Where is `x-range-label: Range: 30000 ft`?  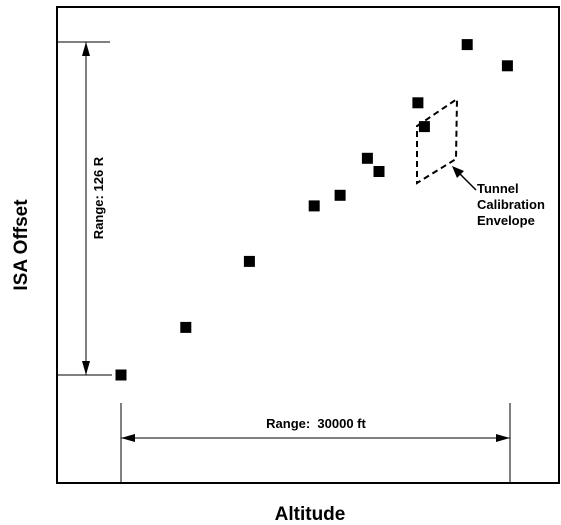 x-range-label: Range: 30000 ft is located at coordinates (316, 423).